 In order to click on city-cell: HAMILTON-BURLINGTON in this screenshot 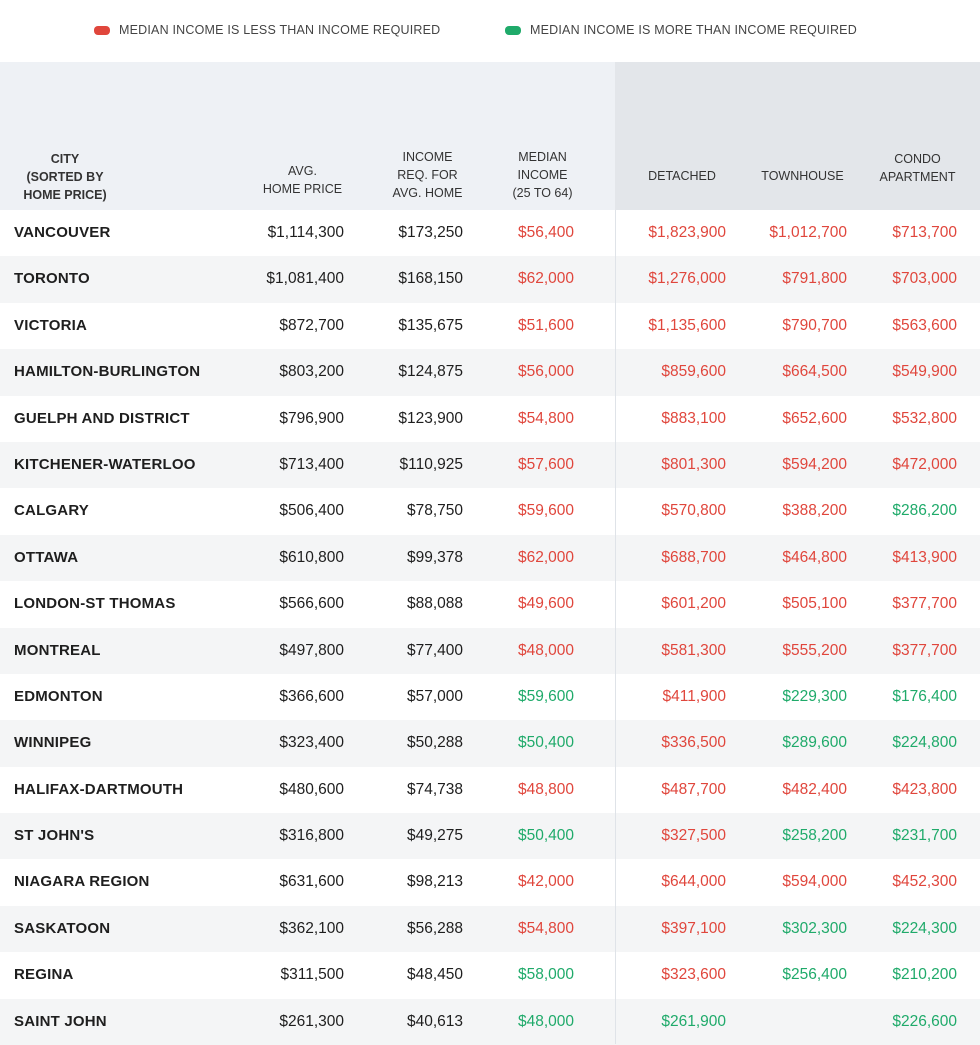, I will do `click(107, 372)`.